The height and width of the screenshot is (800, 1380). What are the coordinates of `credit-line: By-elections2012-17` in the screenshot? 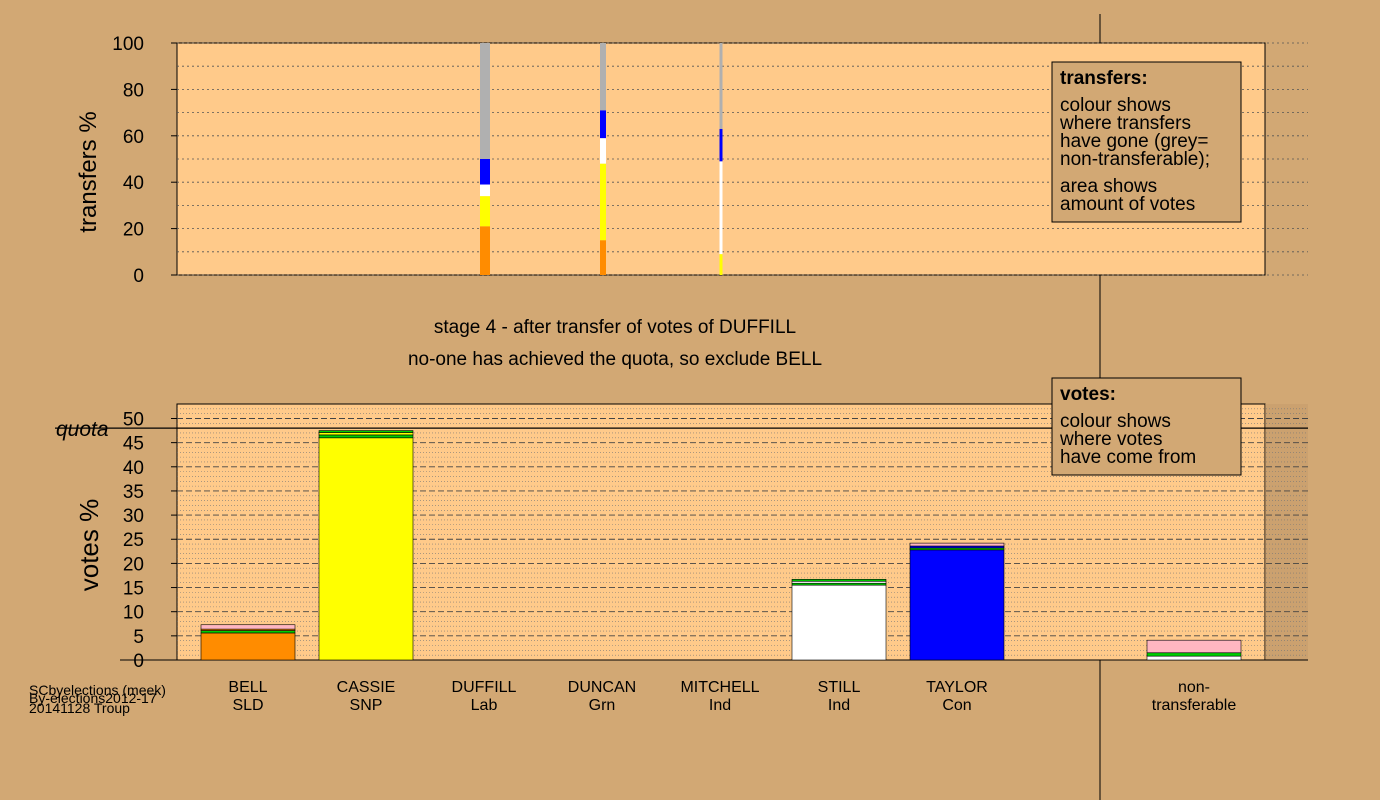 It's located at (93, 698).